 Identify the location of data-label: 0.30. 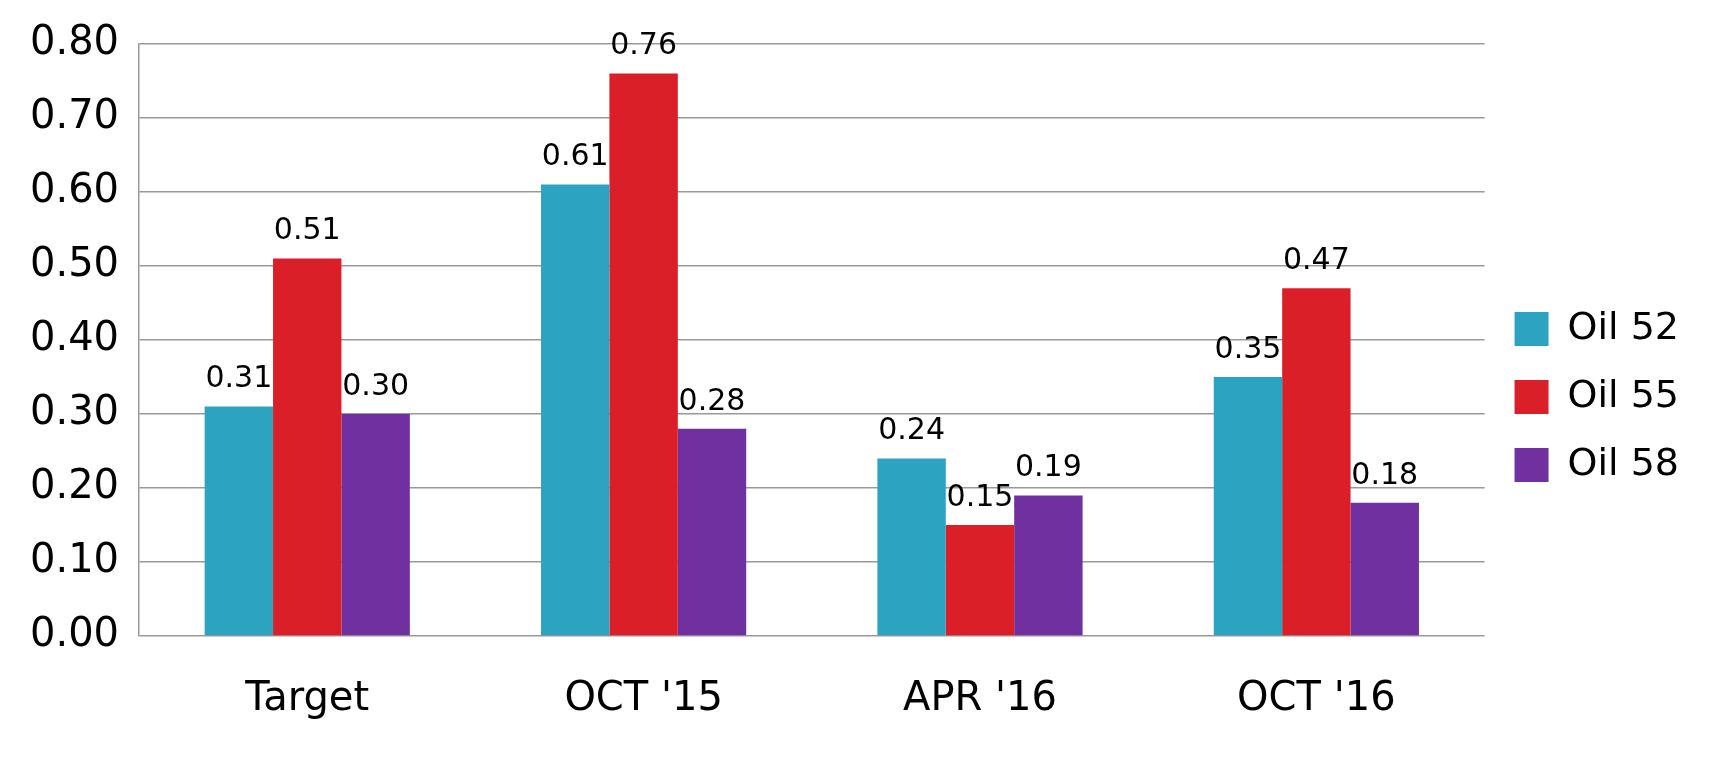
(376, 384).